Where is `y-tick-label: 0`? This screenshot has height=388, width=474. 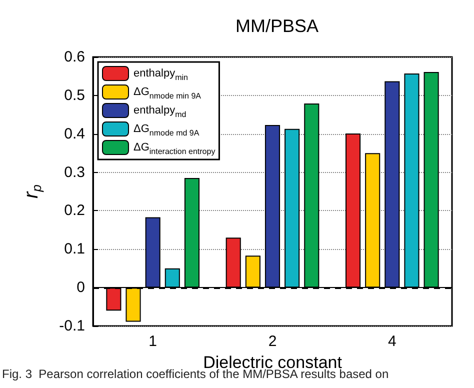
y-tick-label: 0 is located at coordinates (80, 287).